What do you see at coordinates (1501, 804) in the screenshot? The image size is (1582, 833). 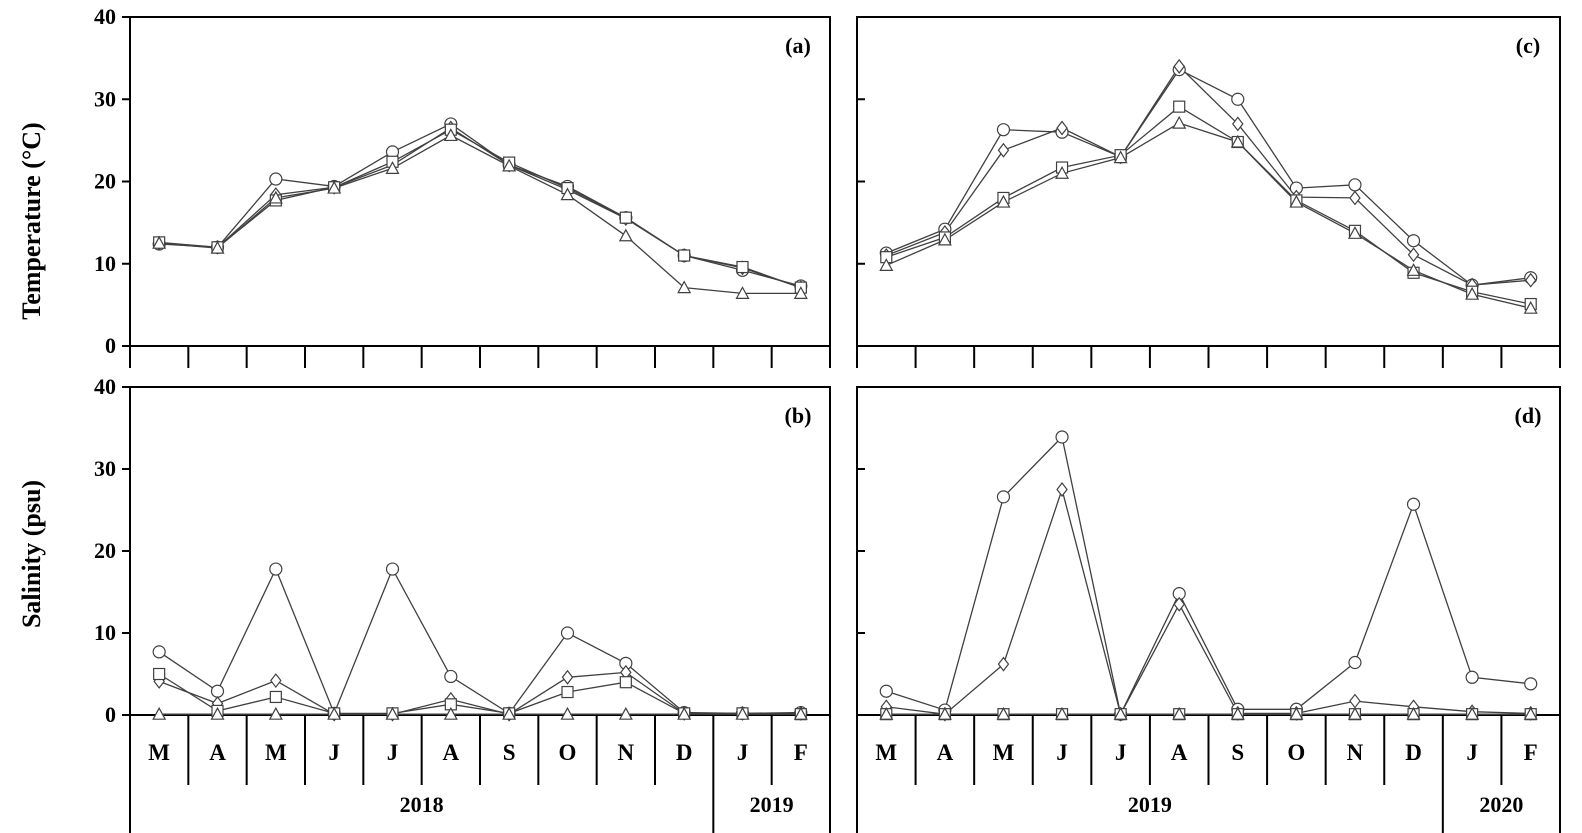 I see `year-label: 2020` at bounding box center [1501, 804].